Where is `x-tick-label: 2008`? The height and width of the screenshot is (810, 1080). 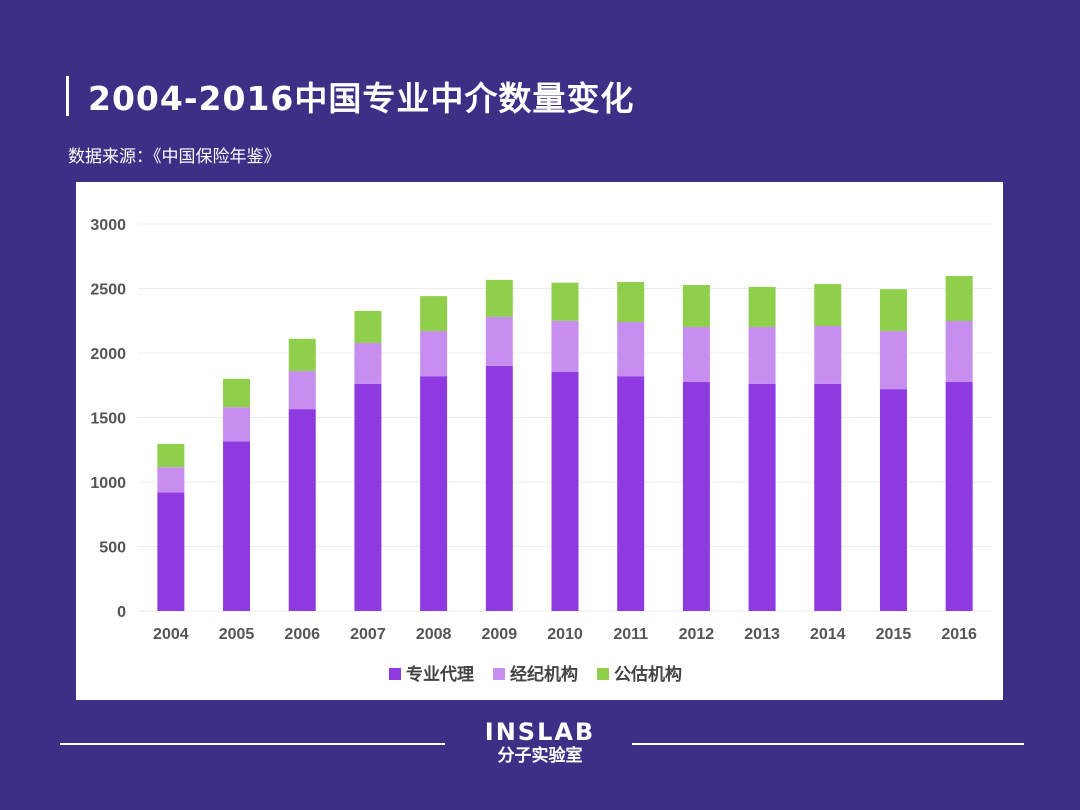
x-tick-label: 2008 is located at coordinates (434, 634).